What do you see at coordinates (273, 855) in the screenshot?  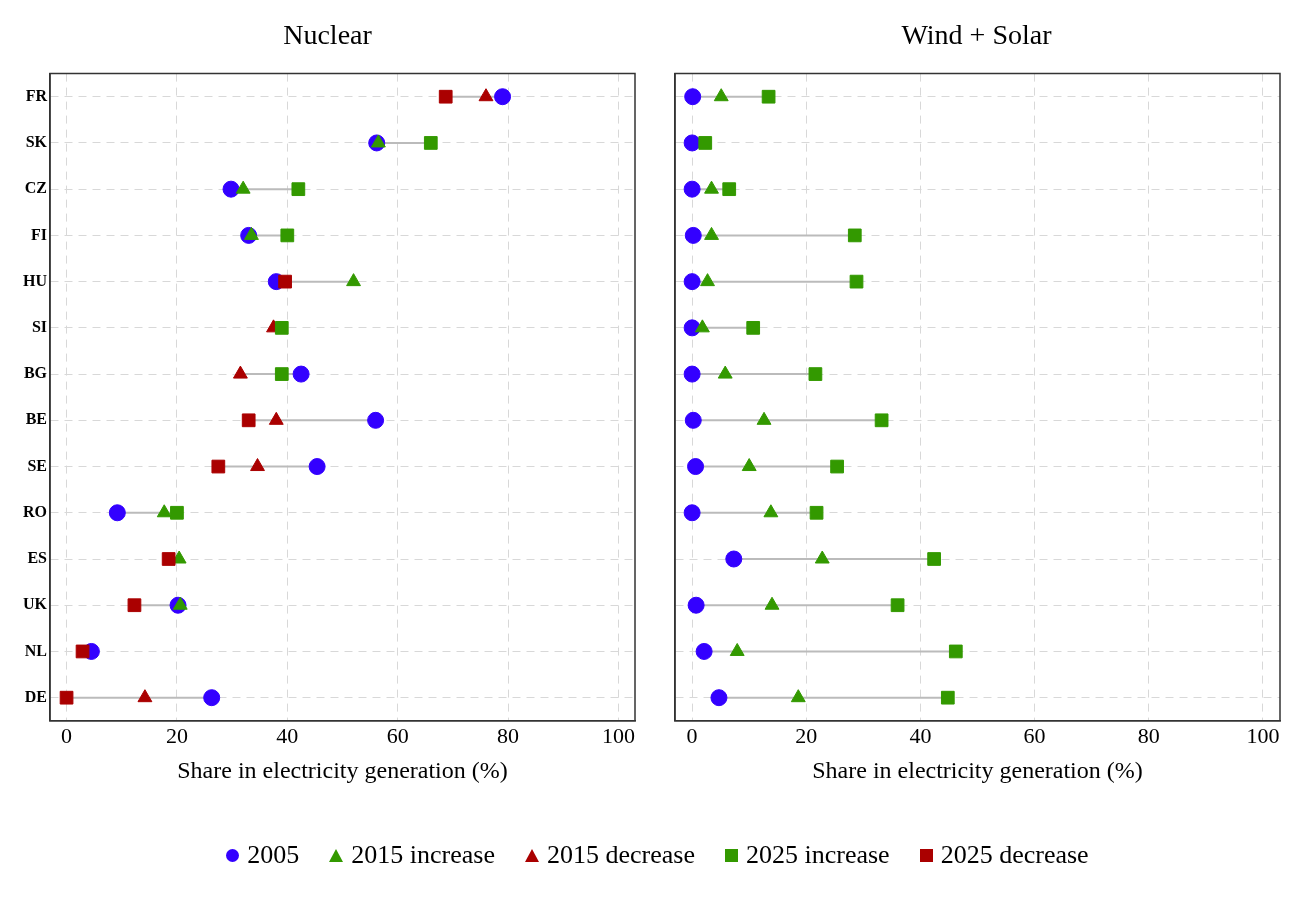 I see `legend-label: 2005` at bounding box center [273, 855].